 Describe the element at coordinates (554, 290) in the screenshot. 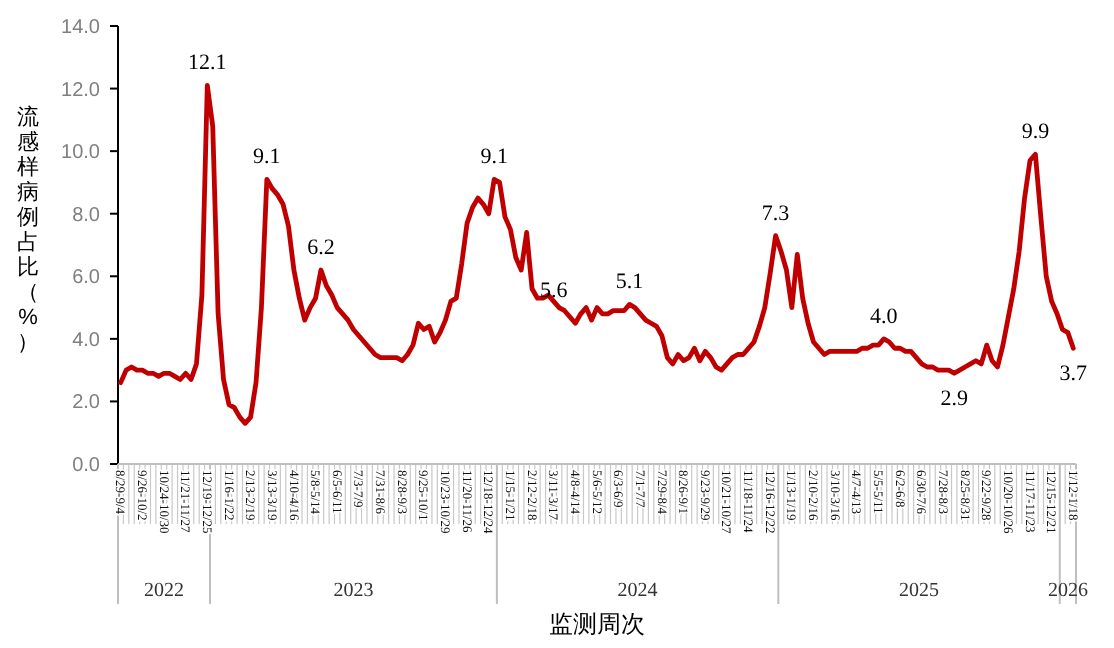

I see `data-label: 5.6` at that location.